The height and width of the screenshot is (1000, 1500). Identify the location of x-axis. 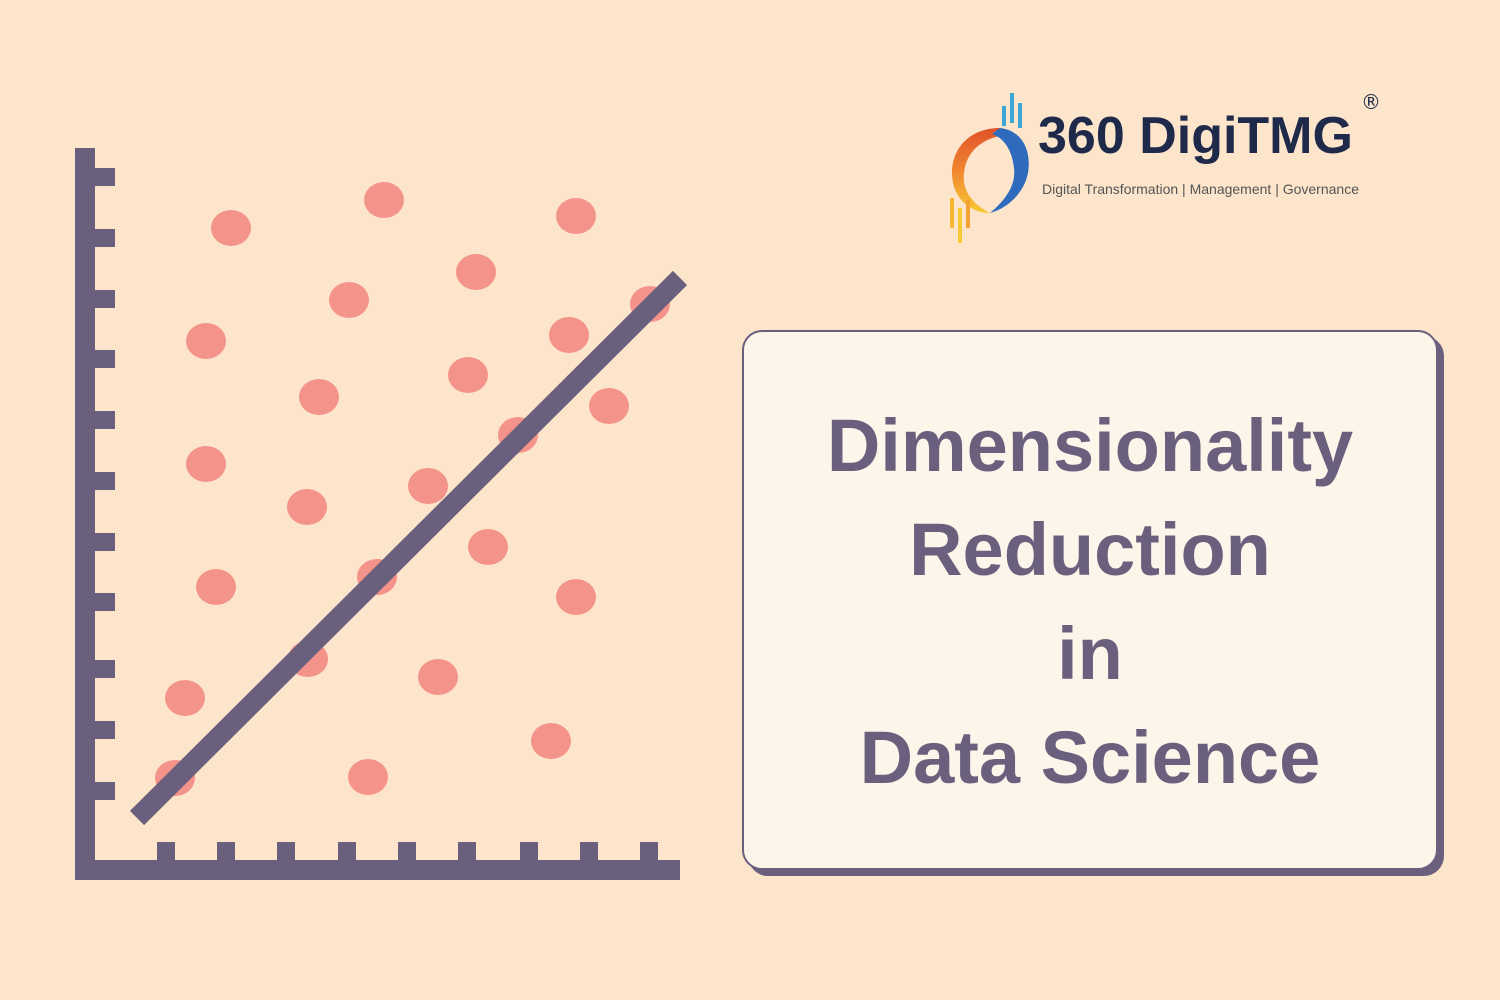
(377, 870).